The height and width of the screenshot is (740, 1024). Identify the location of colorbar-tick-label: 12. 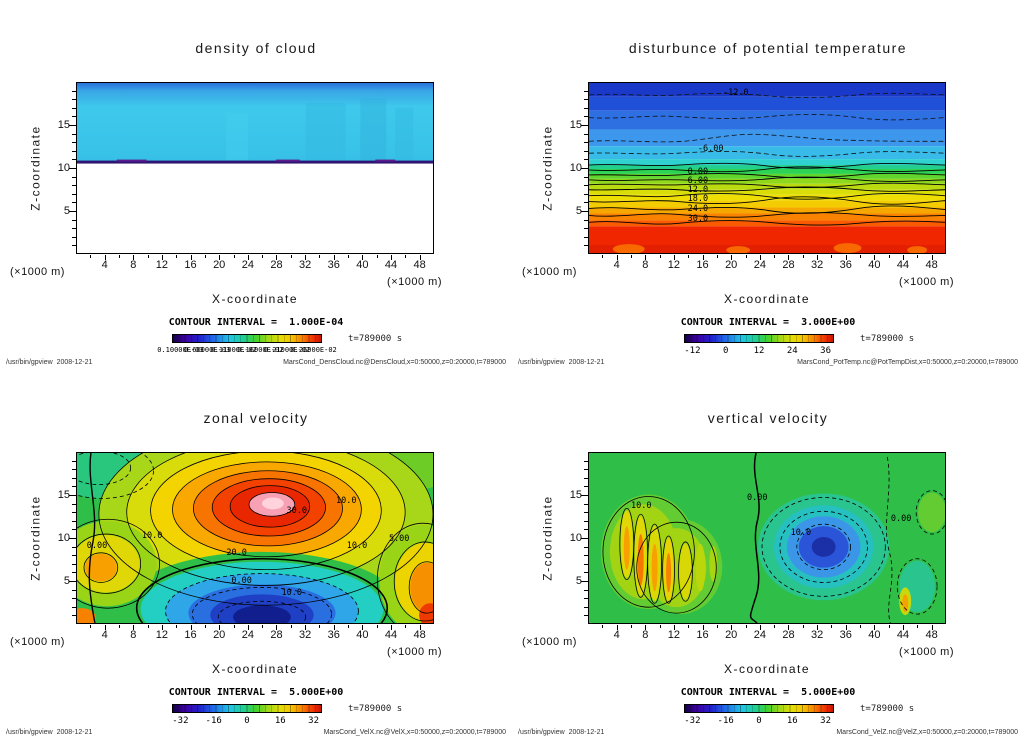
(759, 351).